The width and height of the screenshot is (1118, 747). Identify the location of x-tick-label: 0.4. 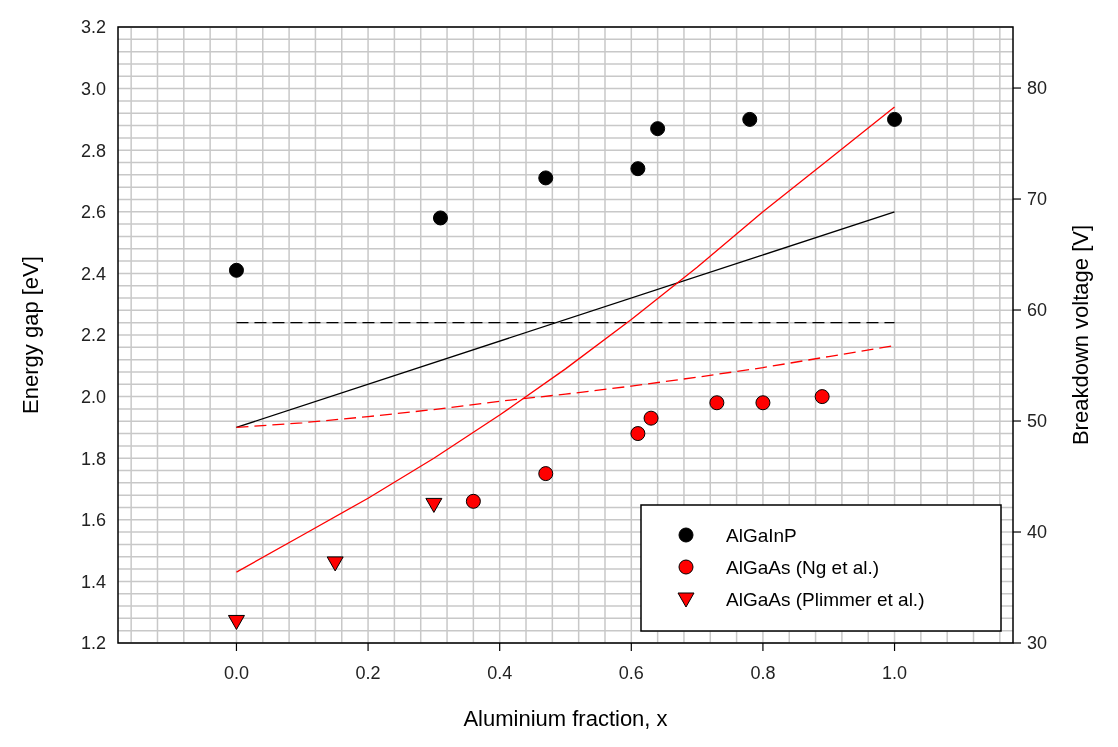
(500, 673).